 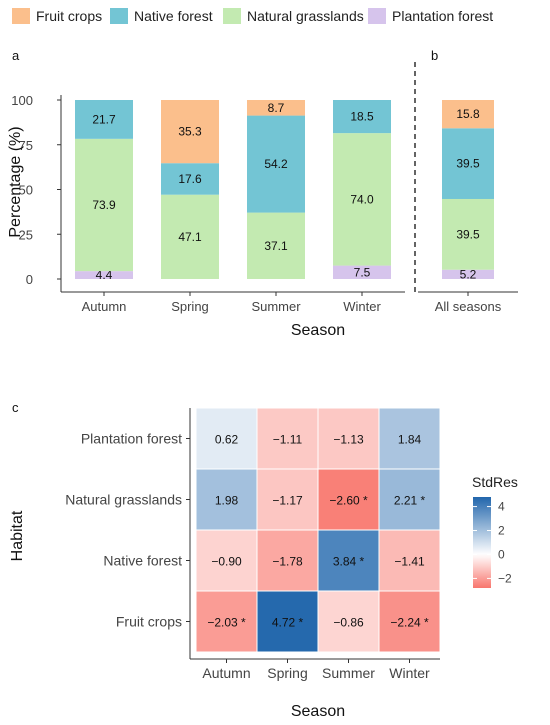 I want to click on bar-summer-native-forest, so click(x=276, y=164).